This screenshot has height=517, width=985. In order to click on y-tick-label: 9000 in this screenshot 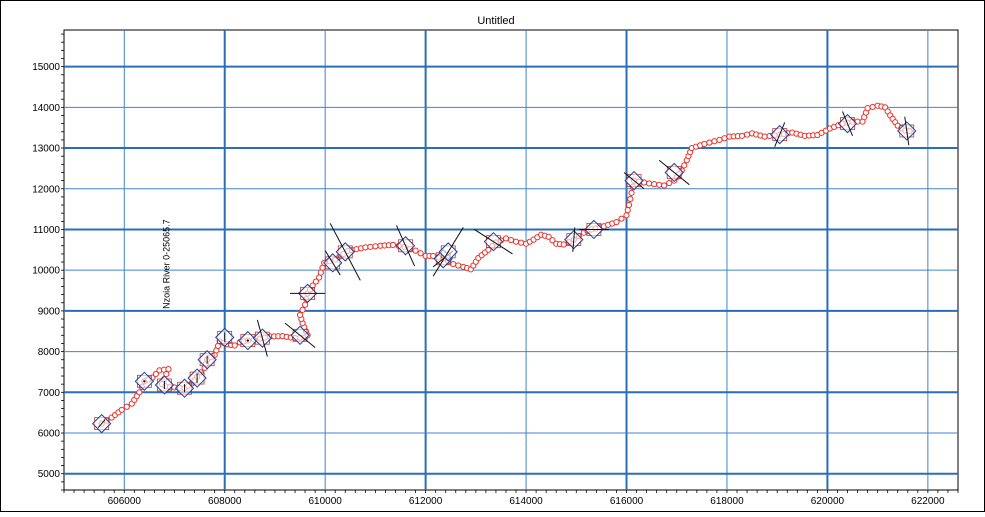, I will do `click(49, 311)`.